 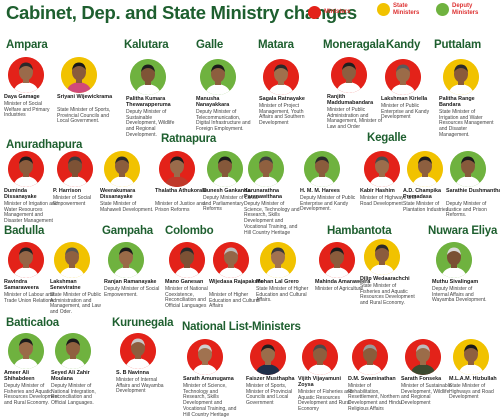 I want to click on person-name: S. B Navinna, so click(x=132, y=373).